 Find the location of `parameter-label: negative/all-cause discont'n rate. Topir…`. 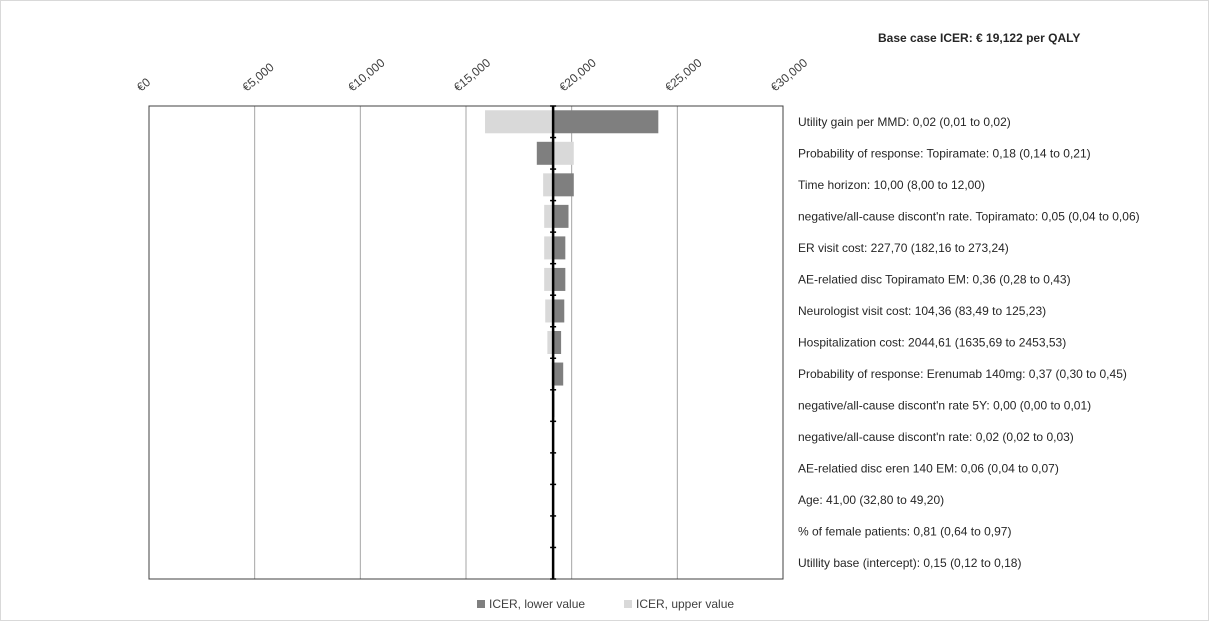

parameter-label: negative/all-cause discont'n rate. Topir… is located at coordinates (969, 216).